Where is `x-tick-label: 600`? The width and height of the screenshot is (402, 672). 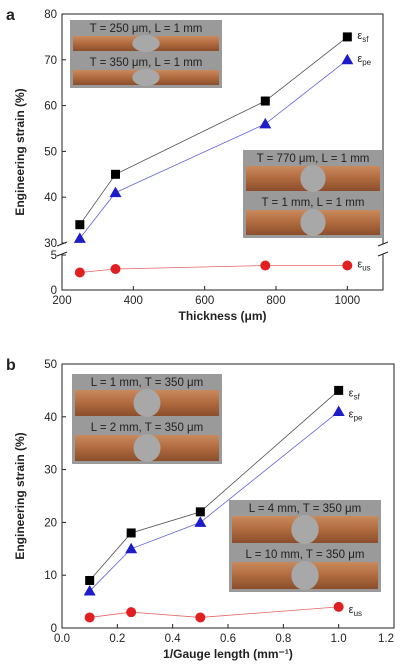 x-tick-label: 600 is located at coordinates (204, 301).